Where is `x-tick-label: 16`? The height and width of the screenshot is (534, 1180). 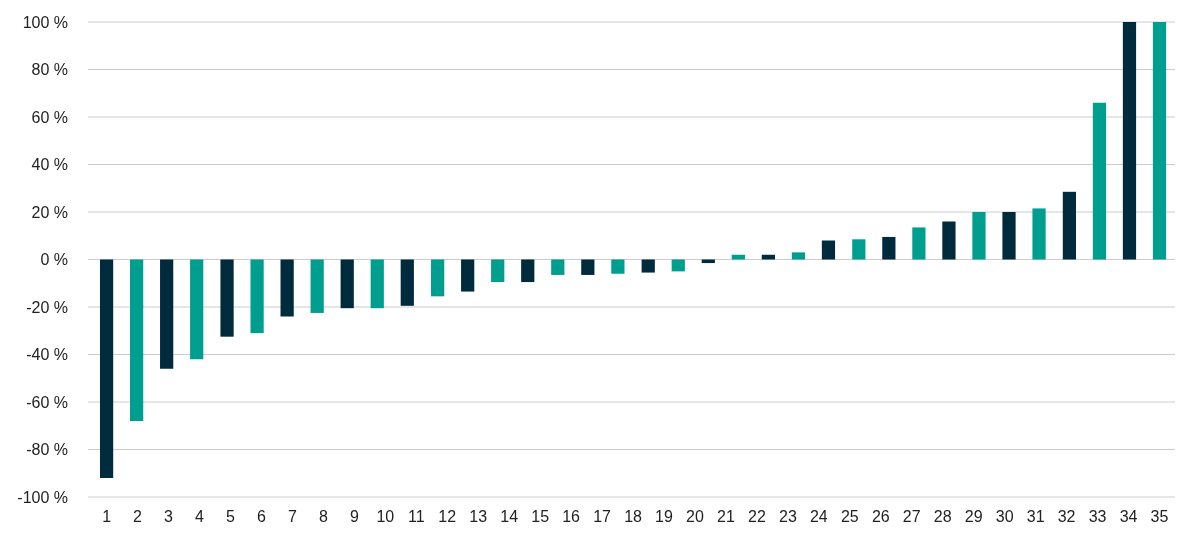 x-tick-label: 16 is located at coordinates (571, 516).